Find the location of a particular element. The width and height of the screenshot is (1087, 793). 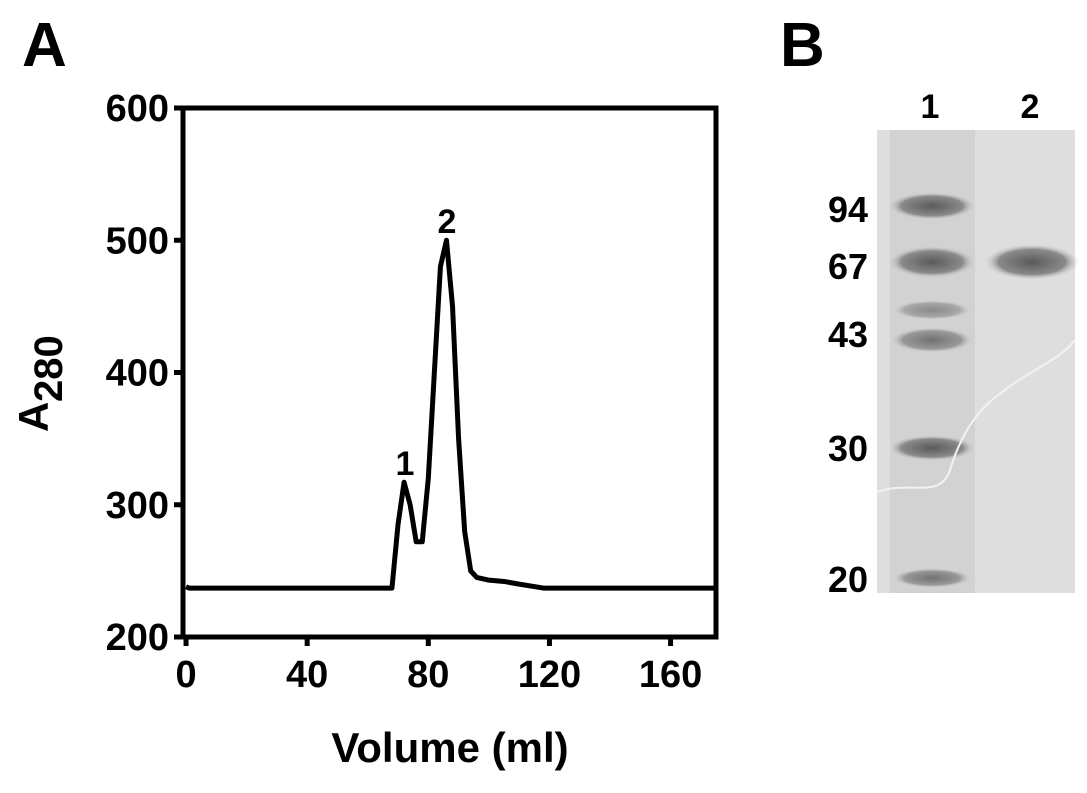

y-axis-title-main: A is located at coordinates (33, 417).